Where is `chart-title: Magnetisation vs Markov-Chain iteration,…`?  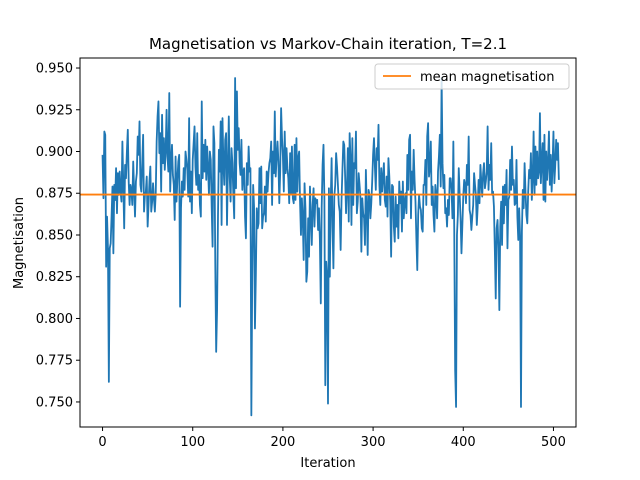
chart-title: Magnetisation vs Markov-Chain iteration,… is located at coordinates (328, 44).